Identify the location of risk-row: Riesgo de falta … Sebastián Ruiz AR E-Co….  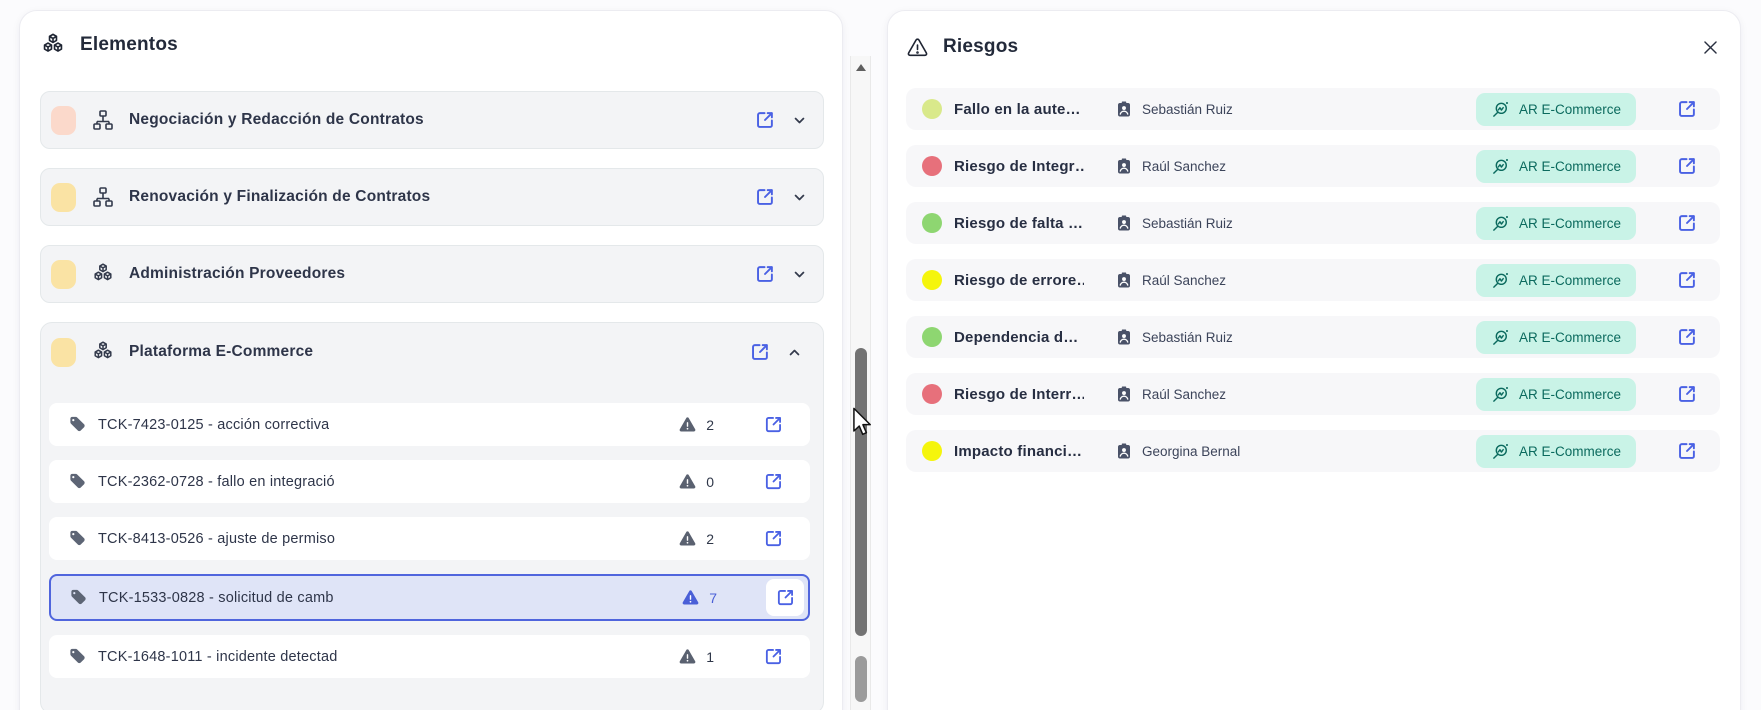
(1313, 223).